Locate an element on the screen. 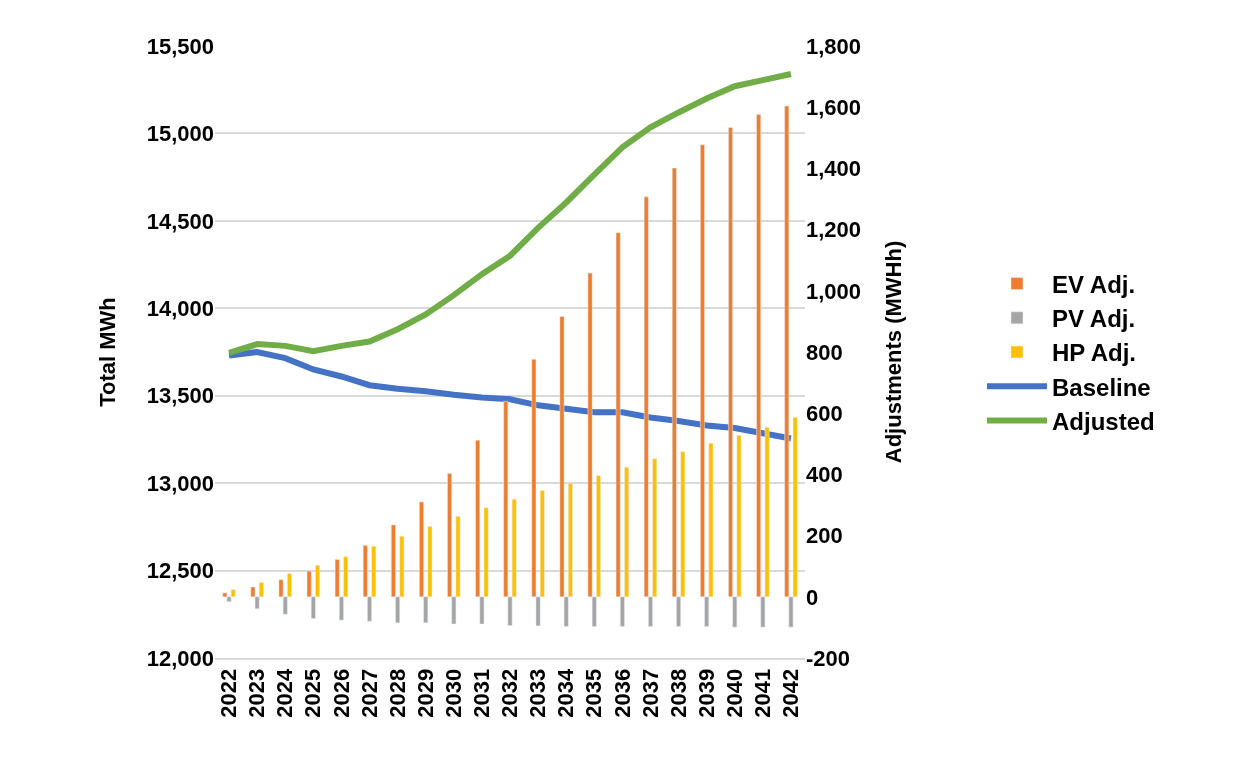 Image resolution: width=1248 pixels, height=770 pixels. y2-tick-label: 1,000 is located at coordinates (834, 291).